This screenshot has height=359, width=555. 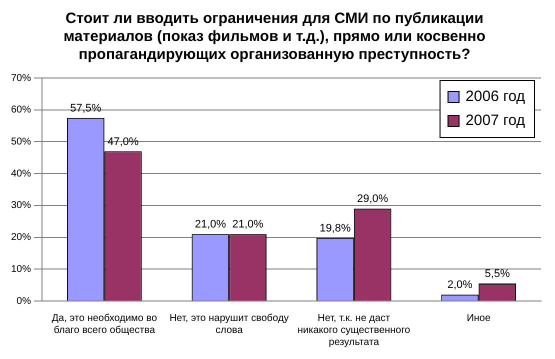 I want to click on data-label: 29,0%, so click(x=372, y=199).